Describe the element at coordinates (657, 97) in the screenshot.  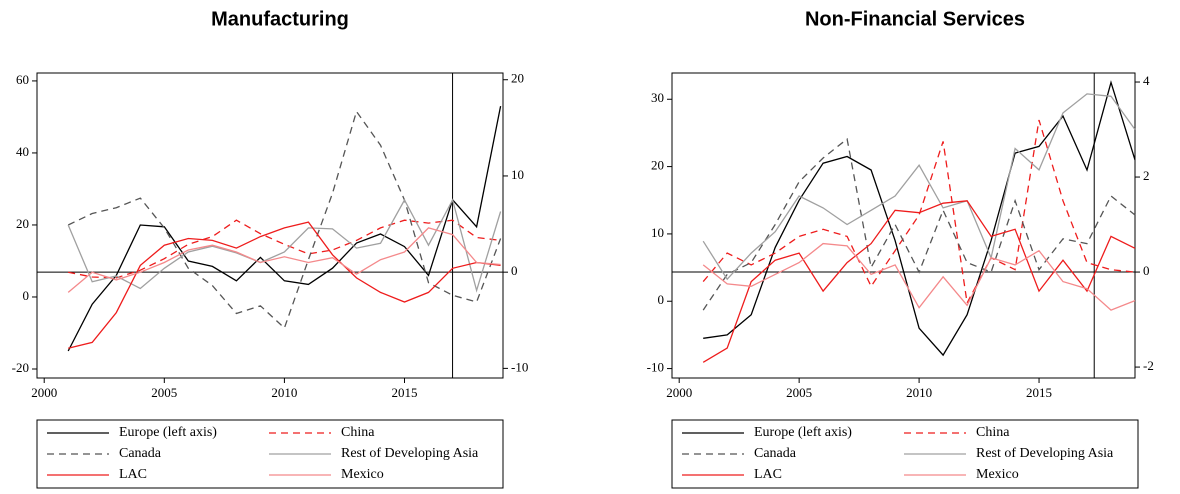
I see `y-tick-label: 30` at that location.